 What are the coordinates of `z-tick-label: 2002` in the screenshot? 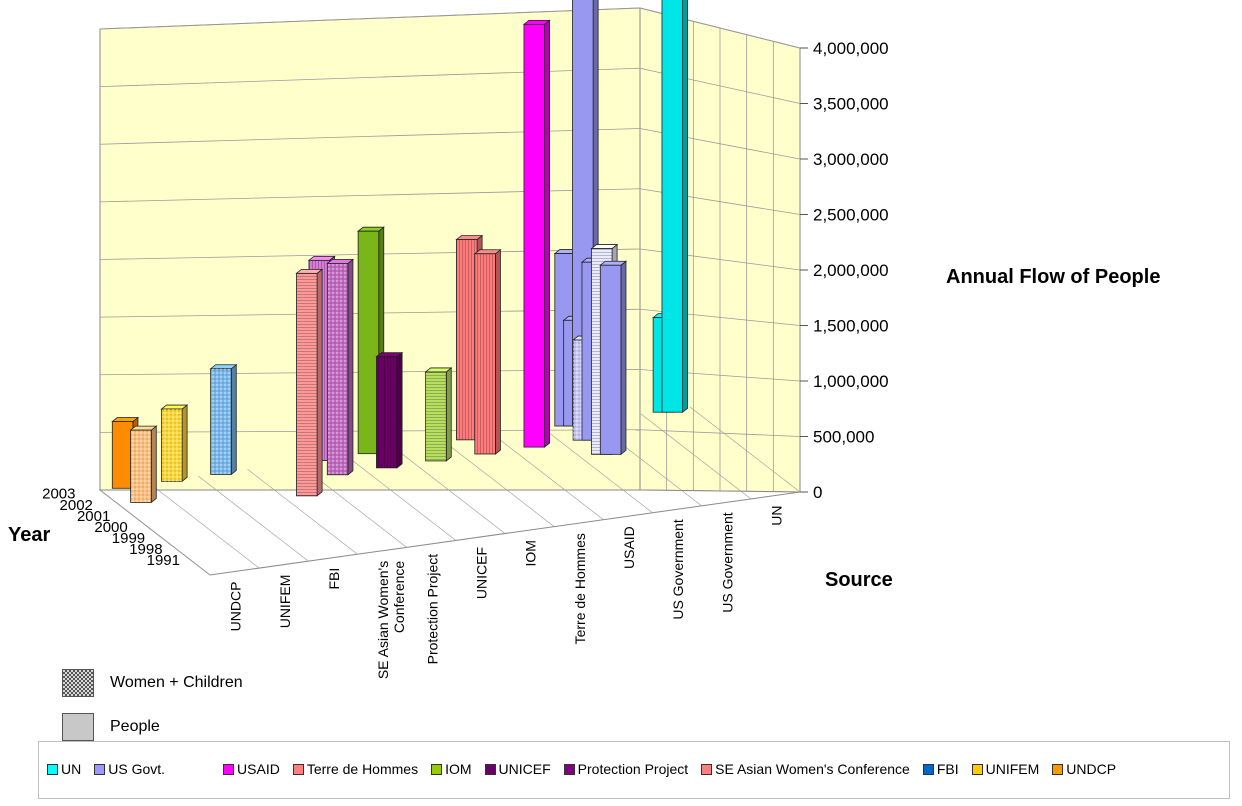 It's located at (76, 505).